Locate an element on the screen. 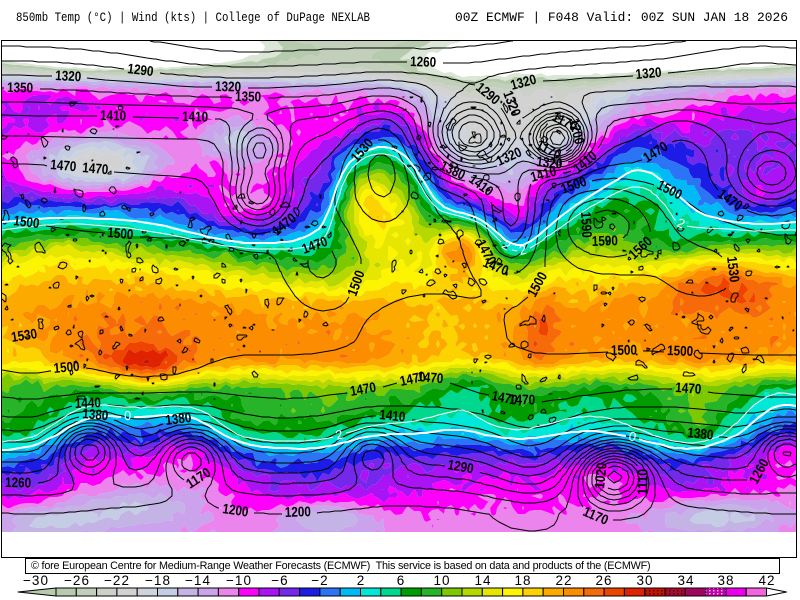  svg-text: −14 is located at coordinates (198, 581).